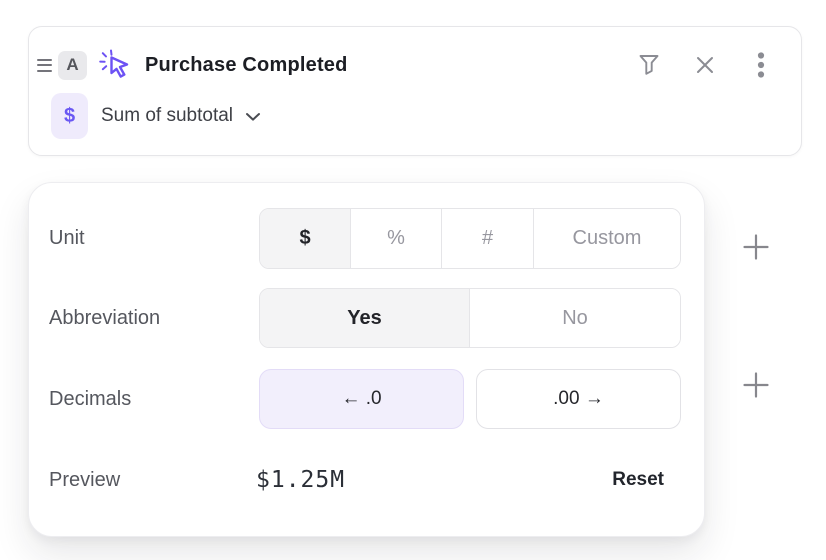 Image resolution: width=826 pixels, height=560 pixels. What do you see at coordinates (705, 65) in the screenshot?
I see `close-icon` at bounding box center [705, 65].